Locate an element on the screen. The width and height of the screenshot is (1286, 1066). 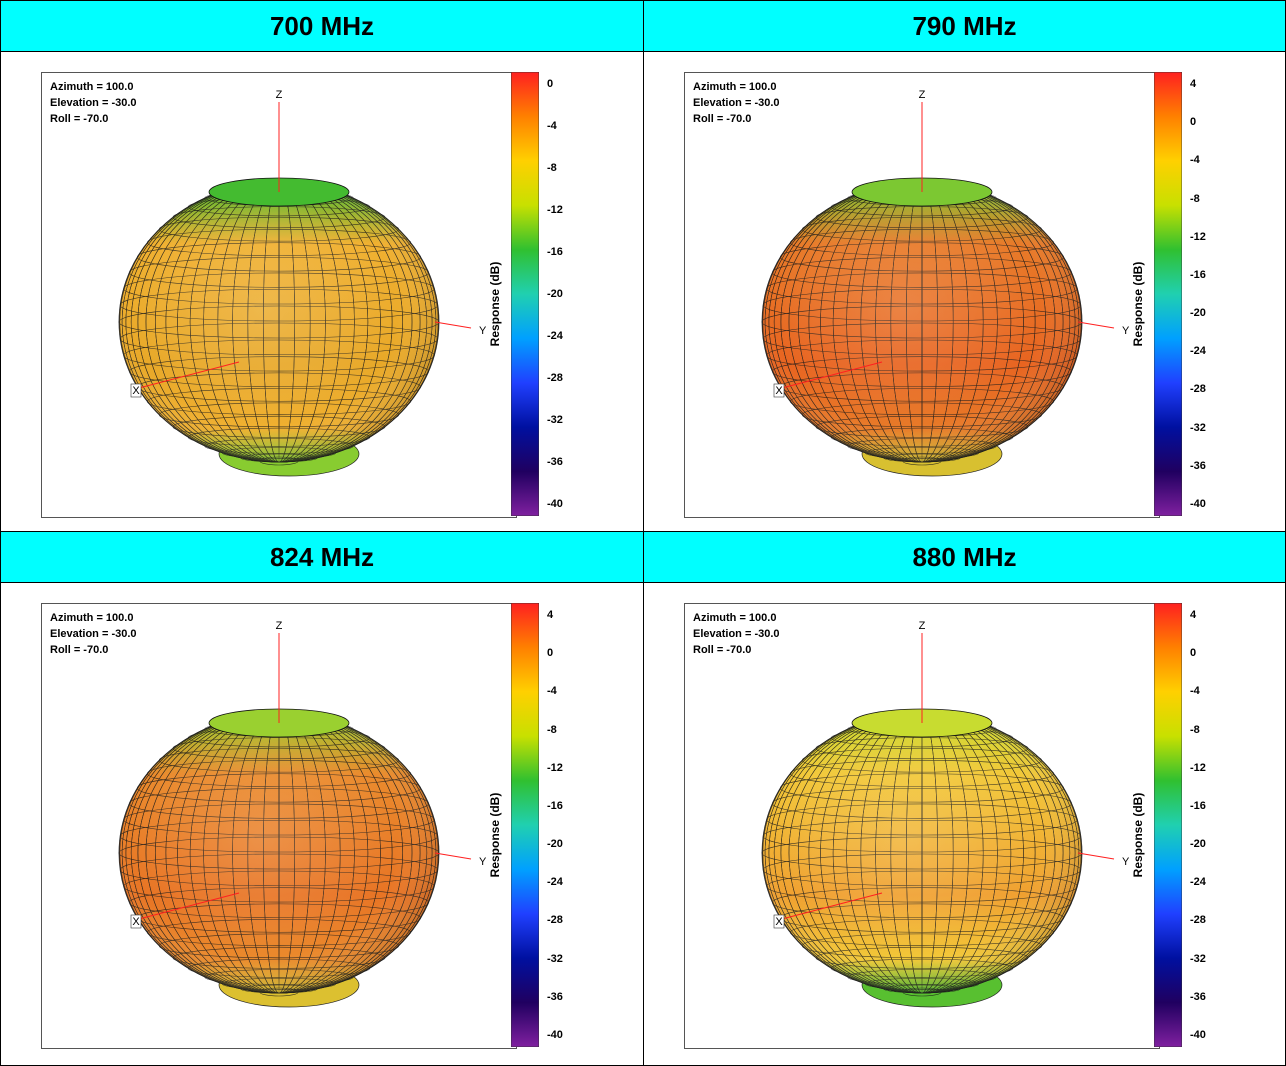
colorbar-ticks: 0 -4 -8 -12 -16 -20 -24 -28 -32 -36 -40 is located at coordinates (562, 294).